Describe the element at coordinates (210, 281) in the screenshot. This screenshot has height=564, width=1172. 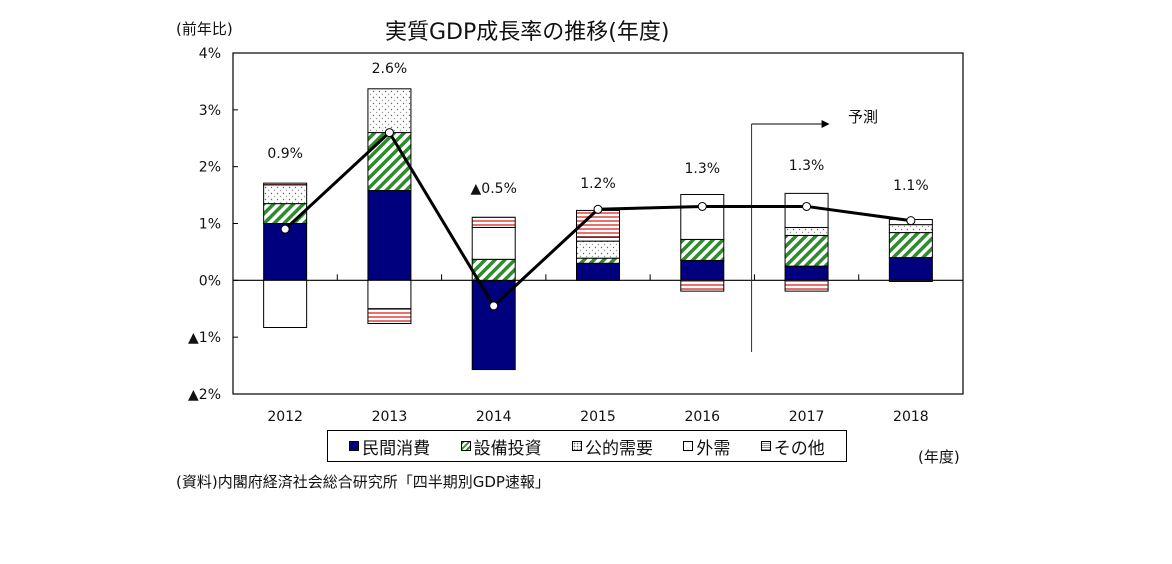
I see `y-tick-label: 0%` at that location.